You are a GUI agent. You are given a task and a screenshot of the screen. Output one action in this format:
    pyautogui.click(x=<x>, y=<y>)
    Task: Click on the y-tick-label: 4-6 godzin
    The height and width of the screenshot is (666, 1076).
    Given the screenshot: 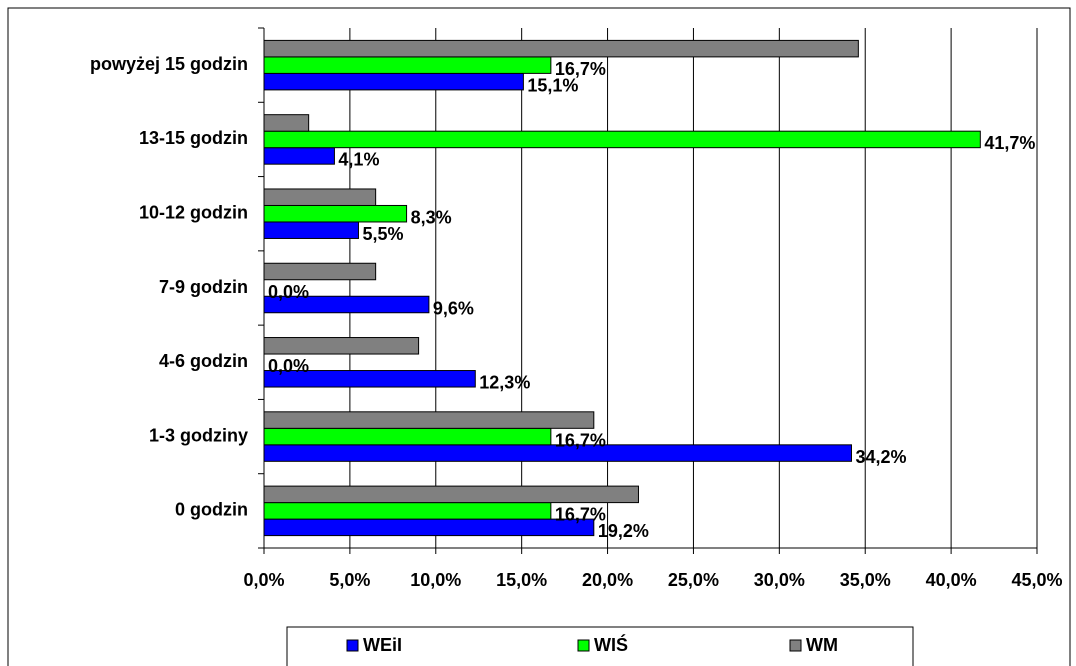 What is the action you would take?
    pyautogui.click(x=203, y=361)
    